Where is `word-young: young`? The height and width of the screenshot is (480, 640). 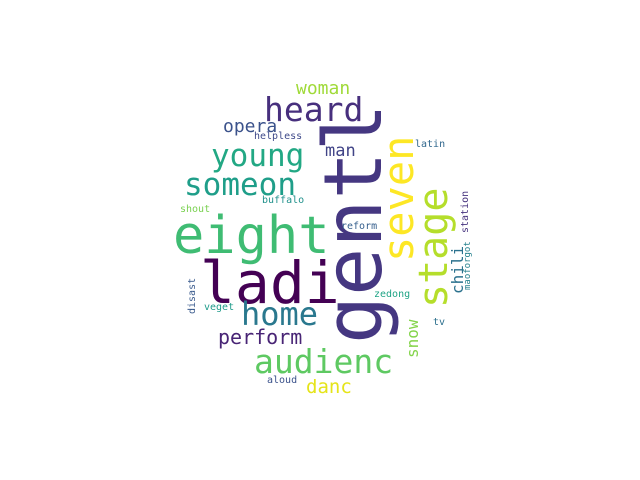
word-young: young is located at coordinates (258, 156).